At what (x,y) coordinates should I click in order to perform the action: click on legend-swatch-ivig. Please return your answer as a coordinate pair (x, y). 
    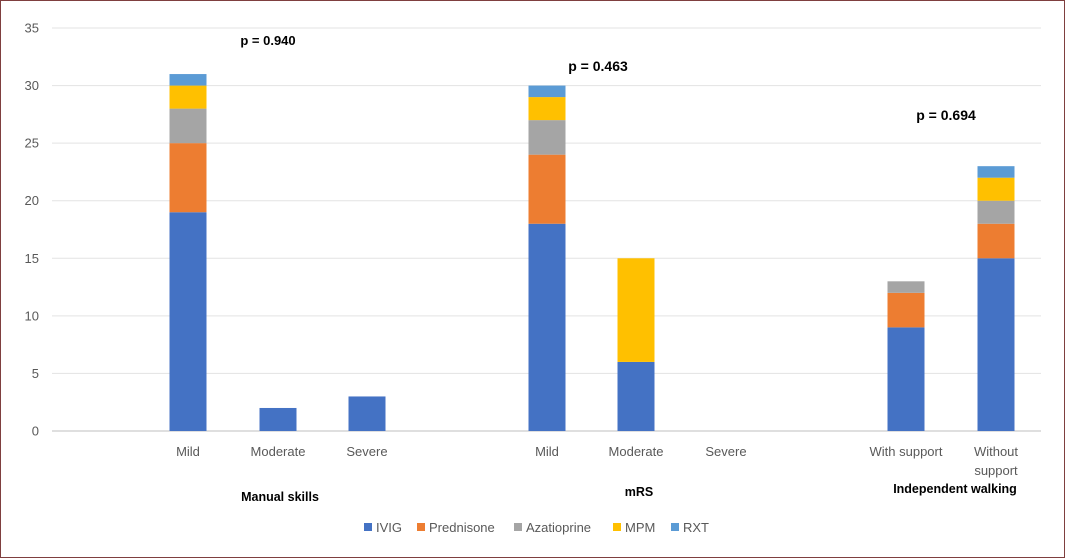
    Looking at the image, I should click on (368, 527).